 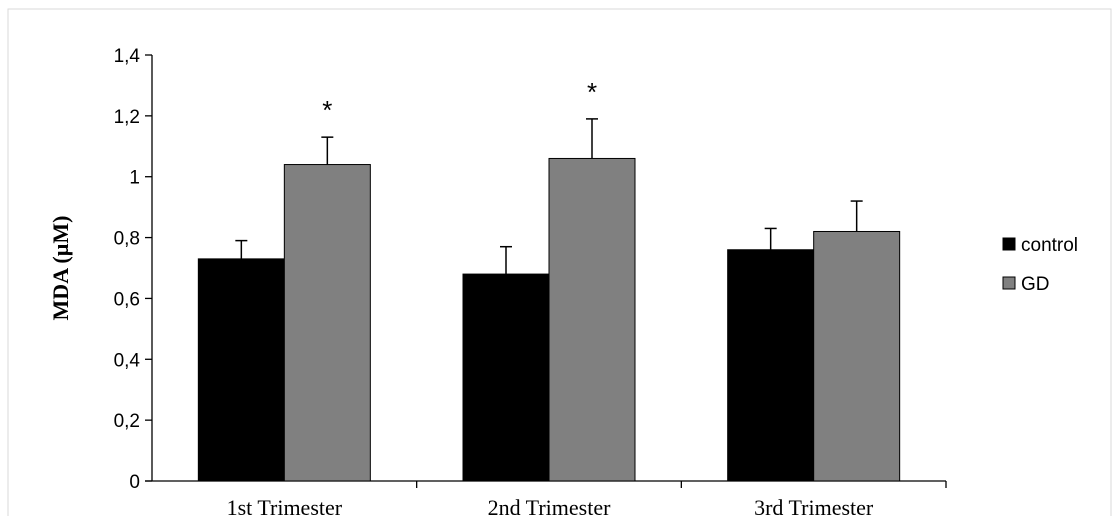 What do you see at coordinates (134, 482) in the screenshot?
I see `y-tick-label: 0` at bounding box center [134, 482].